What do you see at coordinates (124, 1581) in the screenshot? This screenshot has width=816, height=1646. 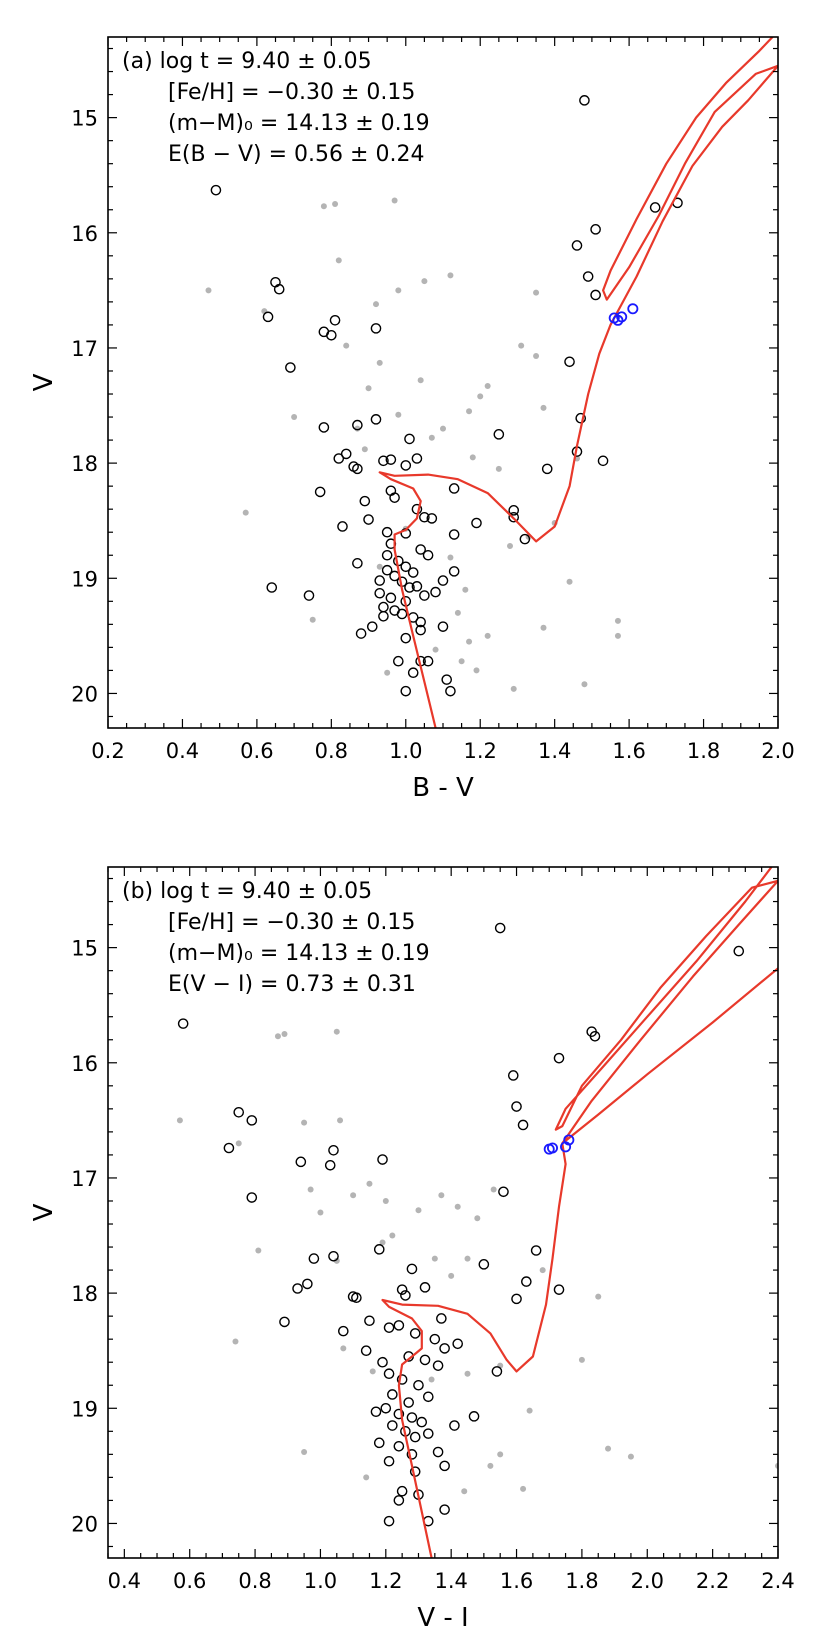 I see `x-tick-label: 0.4` at bounding box center [124, 1581].